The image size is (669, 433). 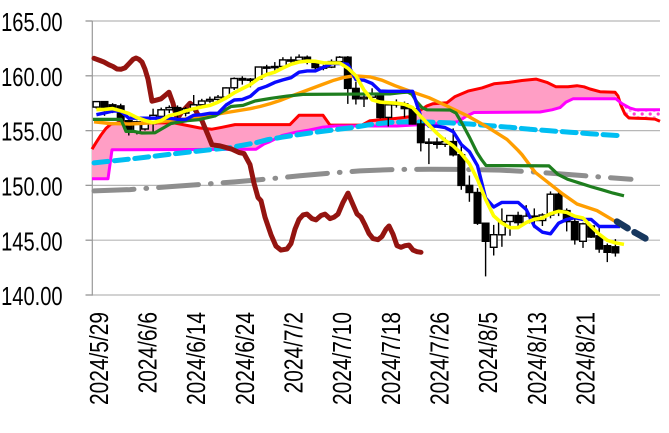 What do you see at coordinates (586, 358) in the screenshot?
I see `svg-text: 2024/8/21` at bounding box center [586, 358].